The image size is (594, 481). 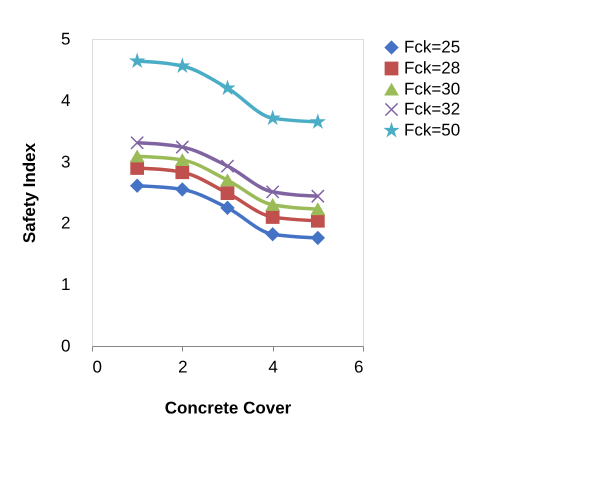 I want to click on legend-label: Fck=28, so click(x=432, y=68).